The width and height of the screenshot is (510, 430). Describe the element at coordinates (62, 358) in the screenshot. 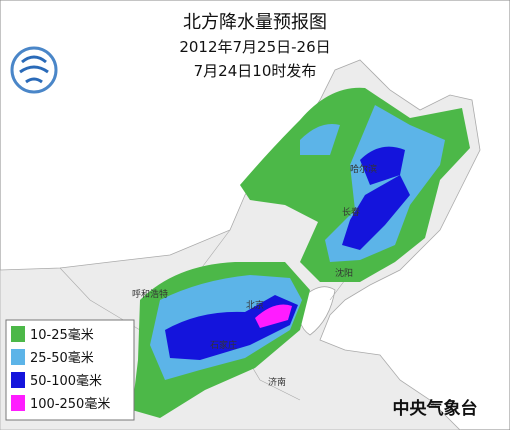

I see `legend-label: 25-50毫米` at that location.